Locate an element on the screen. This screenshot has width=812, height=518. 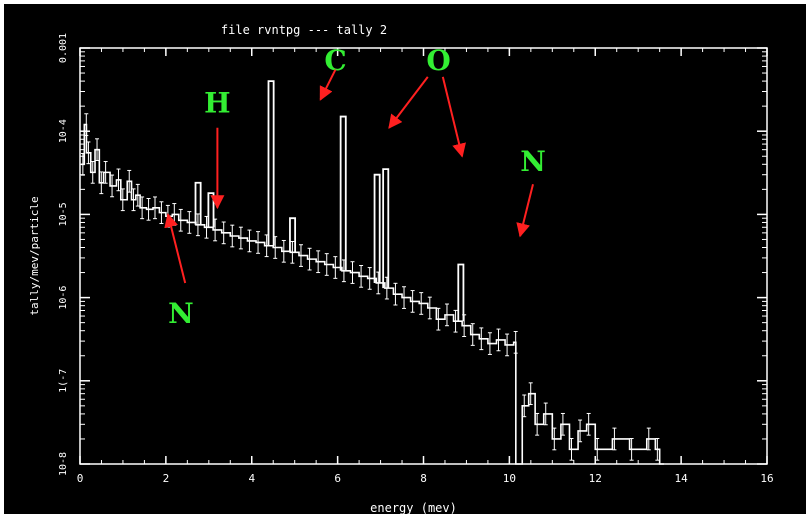
y-axis-label: tally/mev/particle is located at coordinates (34, 255).